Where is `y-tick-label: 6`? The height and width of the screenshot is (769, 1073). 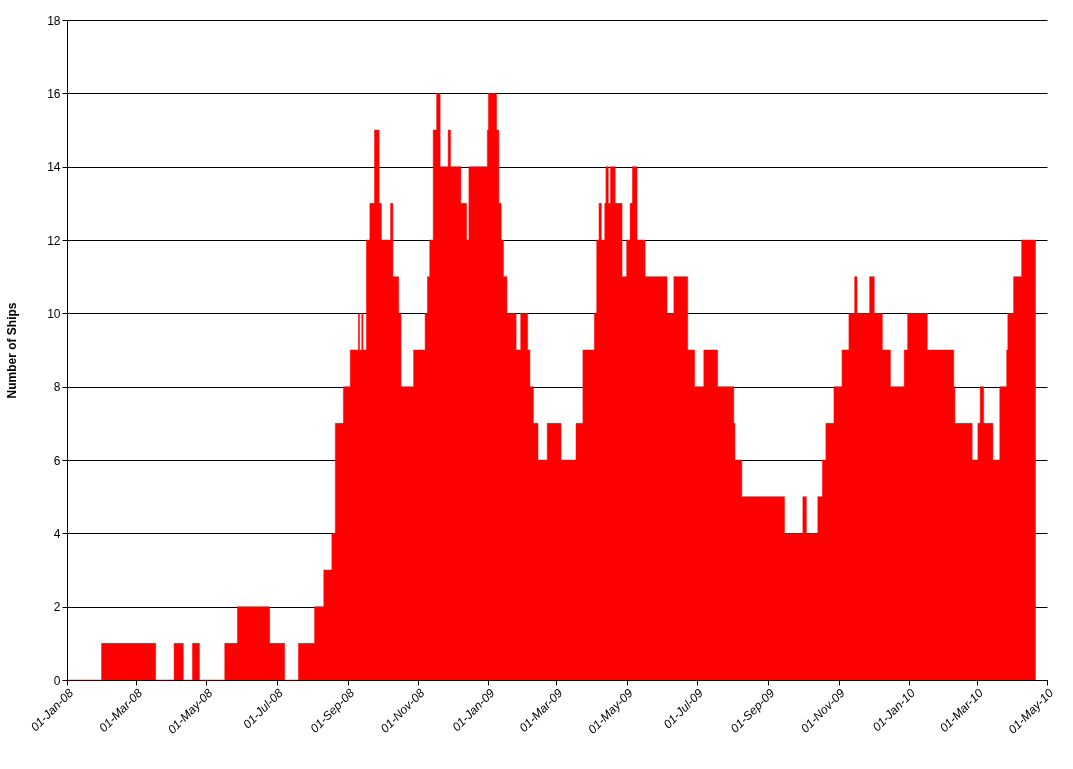 y-tick-label: 6 is located at coordinates (57, 460).